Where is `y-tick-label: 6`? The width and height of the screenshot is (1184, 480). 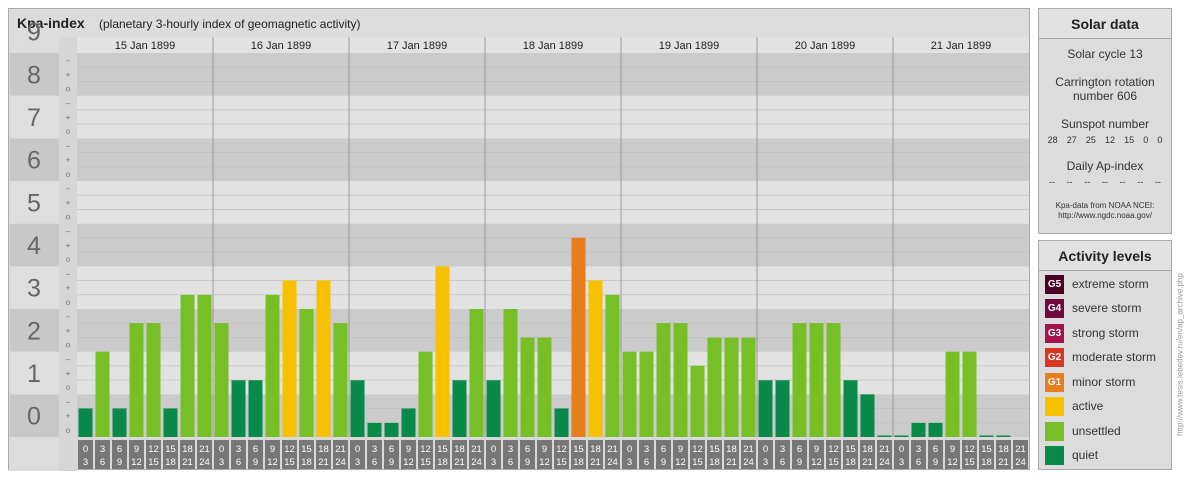 y-tick-label: 6 is located at coordinates (34, 161).